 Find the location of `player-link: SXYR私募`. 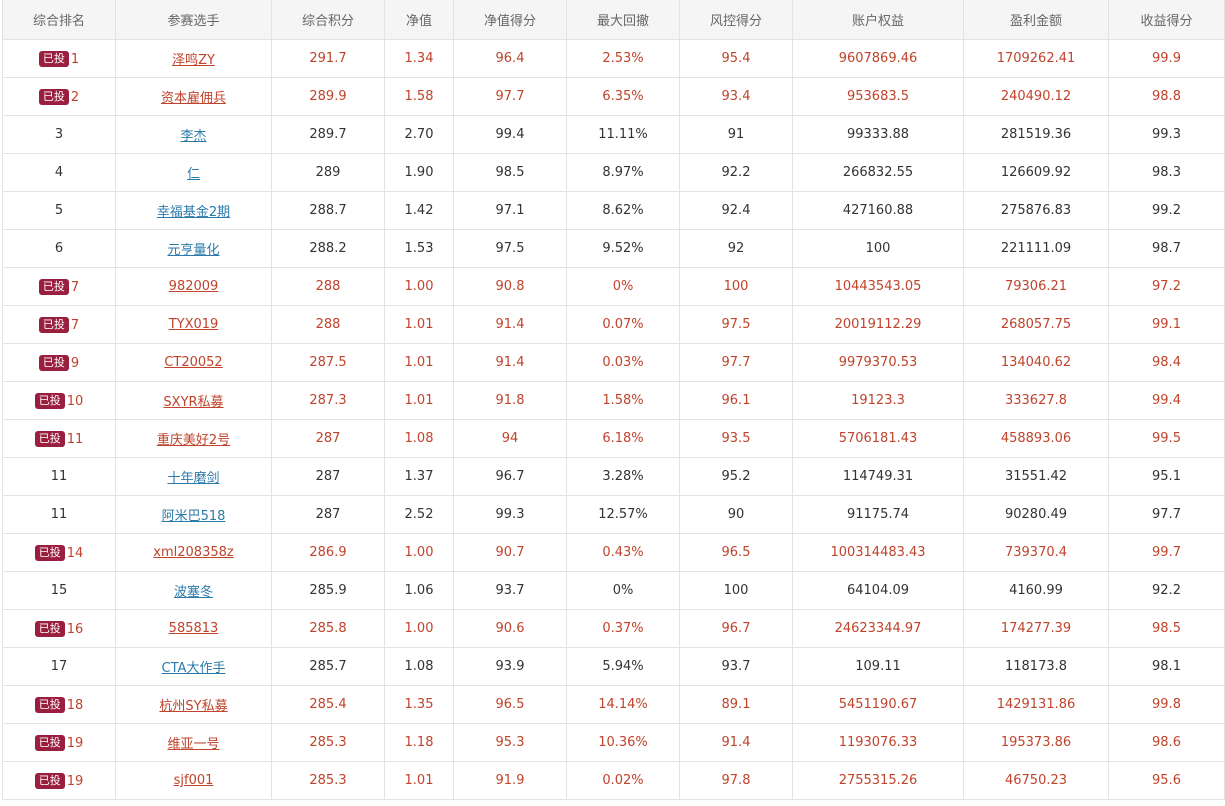

player-link: SXYR私募 is located at coordinates (193, 402).